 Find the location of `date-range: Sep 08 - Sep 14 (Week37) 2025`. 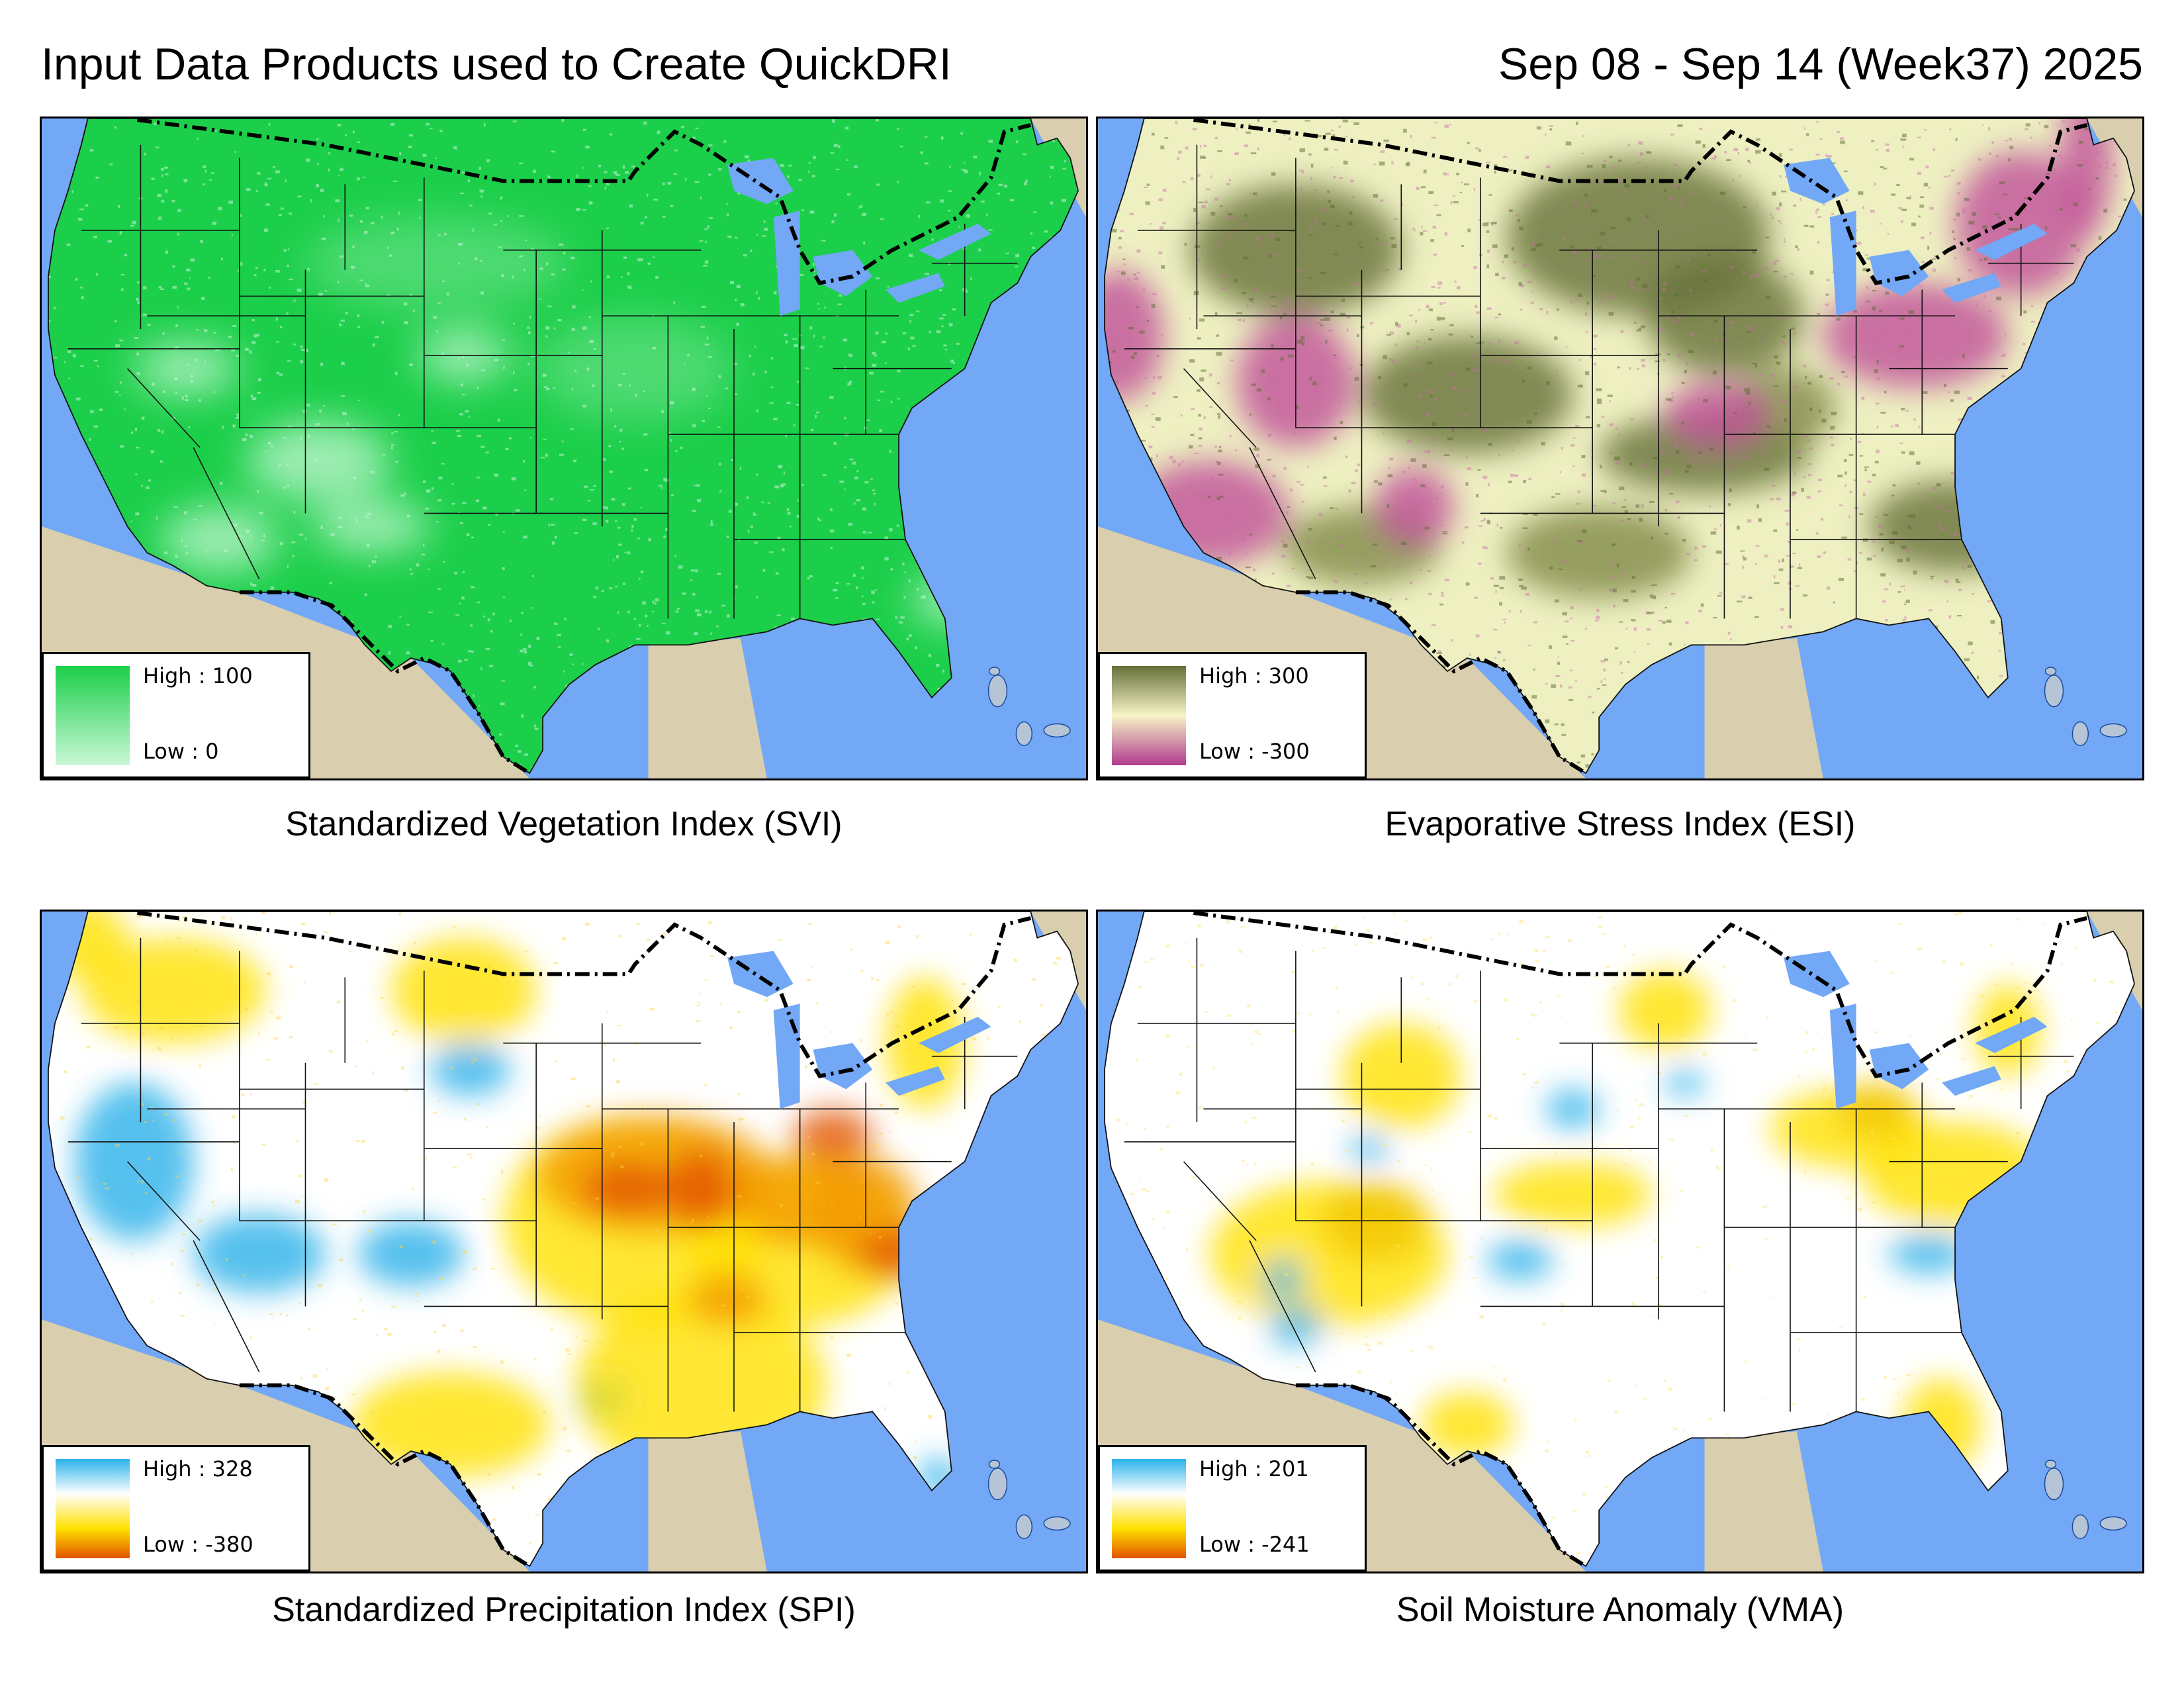

date-range: Sep 08 - Sep 14 (Week37) 2025 is located at coordinates (1820, 64).